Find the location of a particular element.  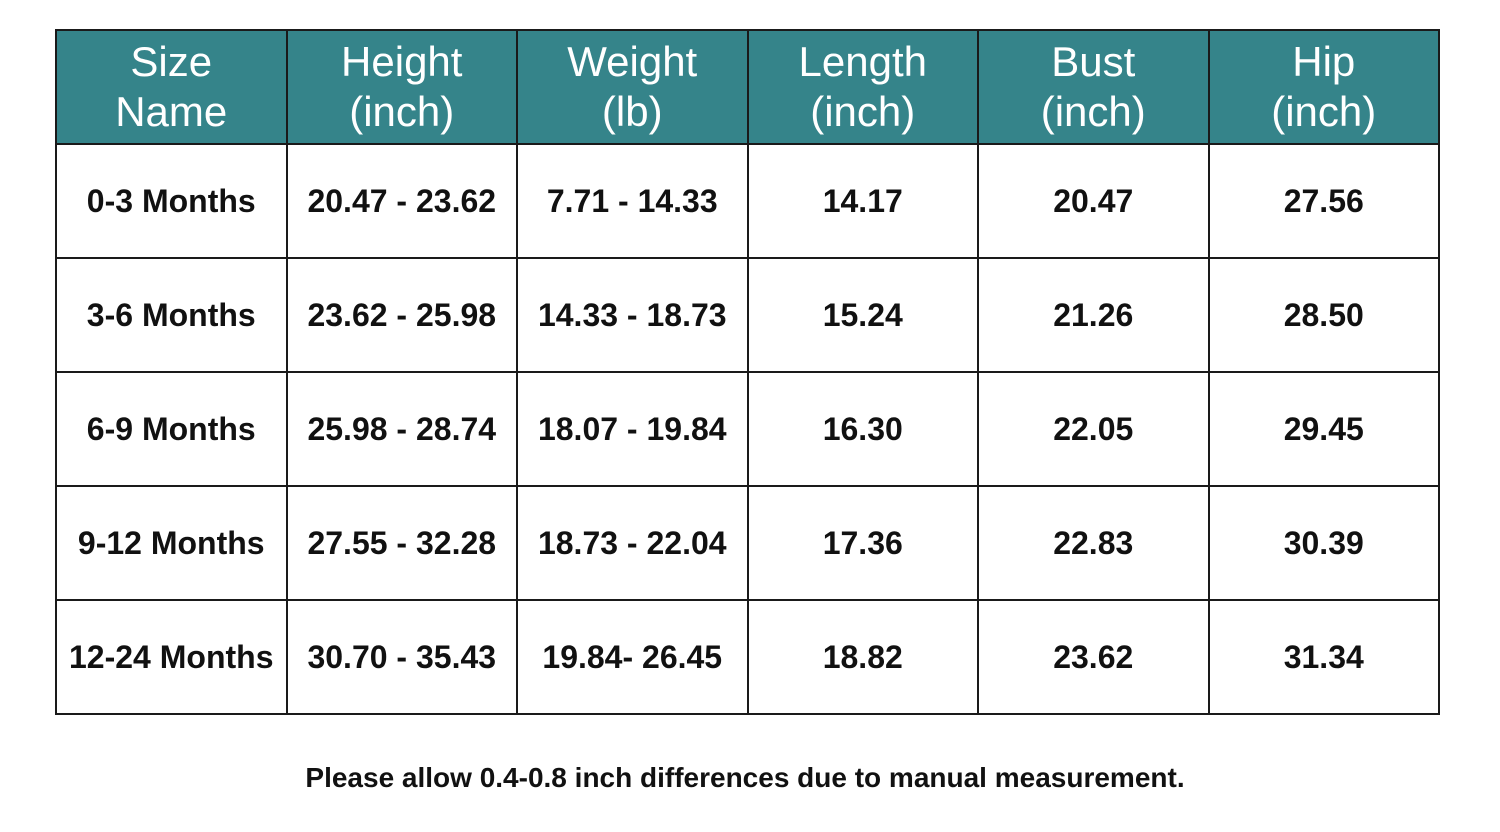

header-cell: Hip (inch) is located at coordinates (1323, 87).